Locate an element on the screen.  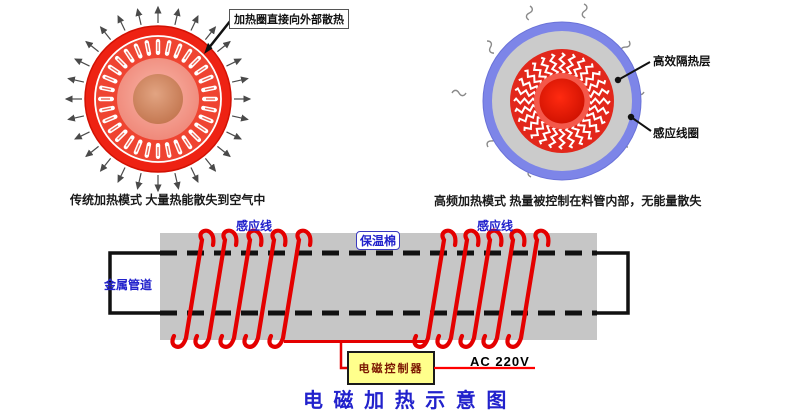
induction-heating-figure is located at coordinates (551, 92).